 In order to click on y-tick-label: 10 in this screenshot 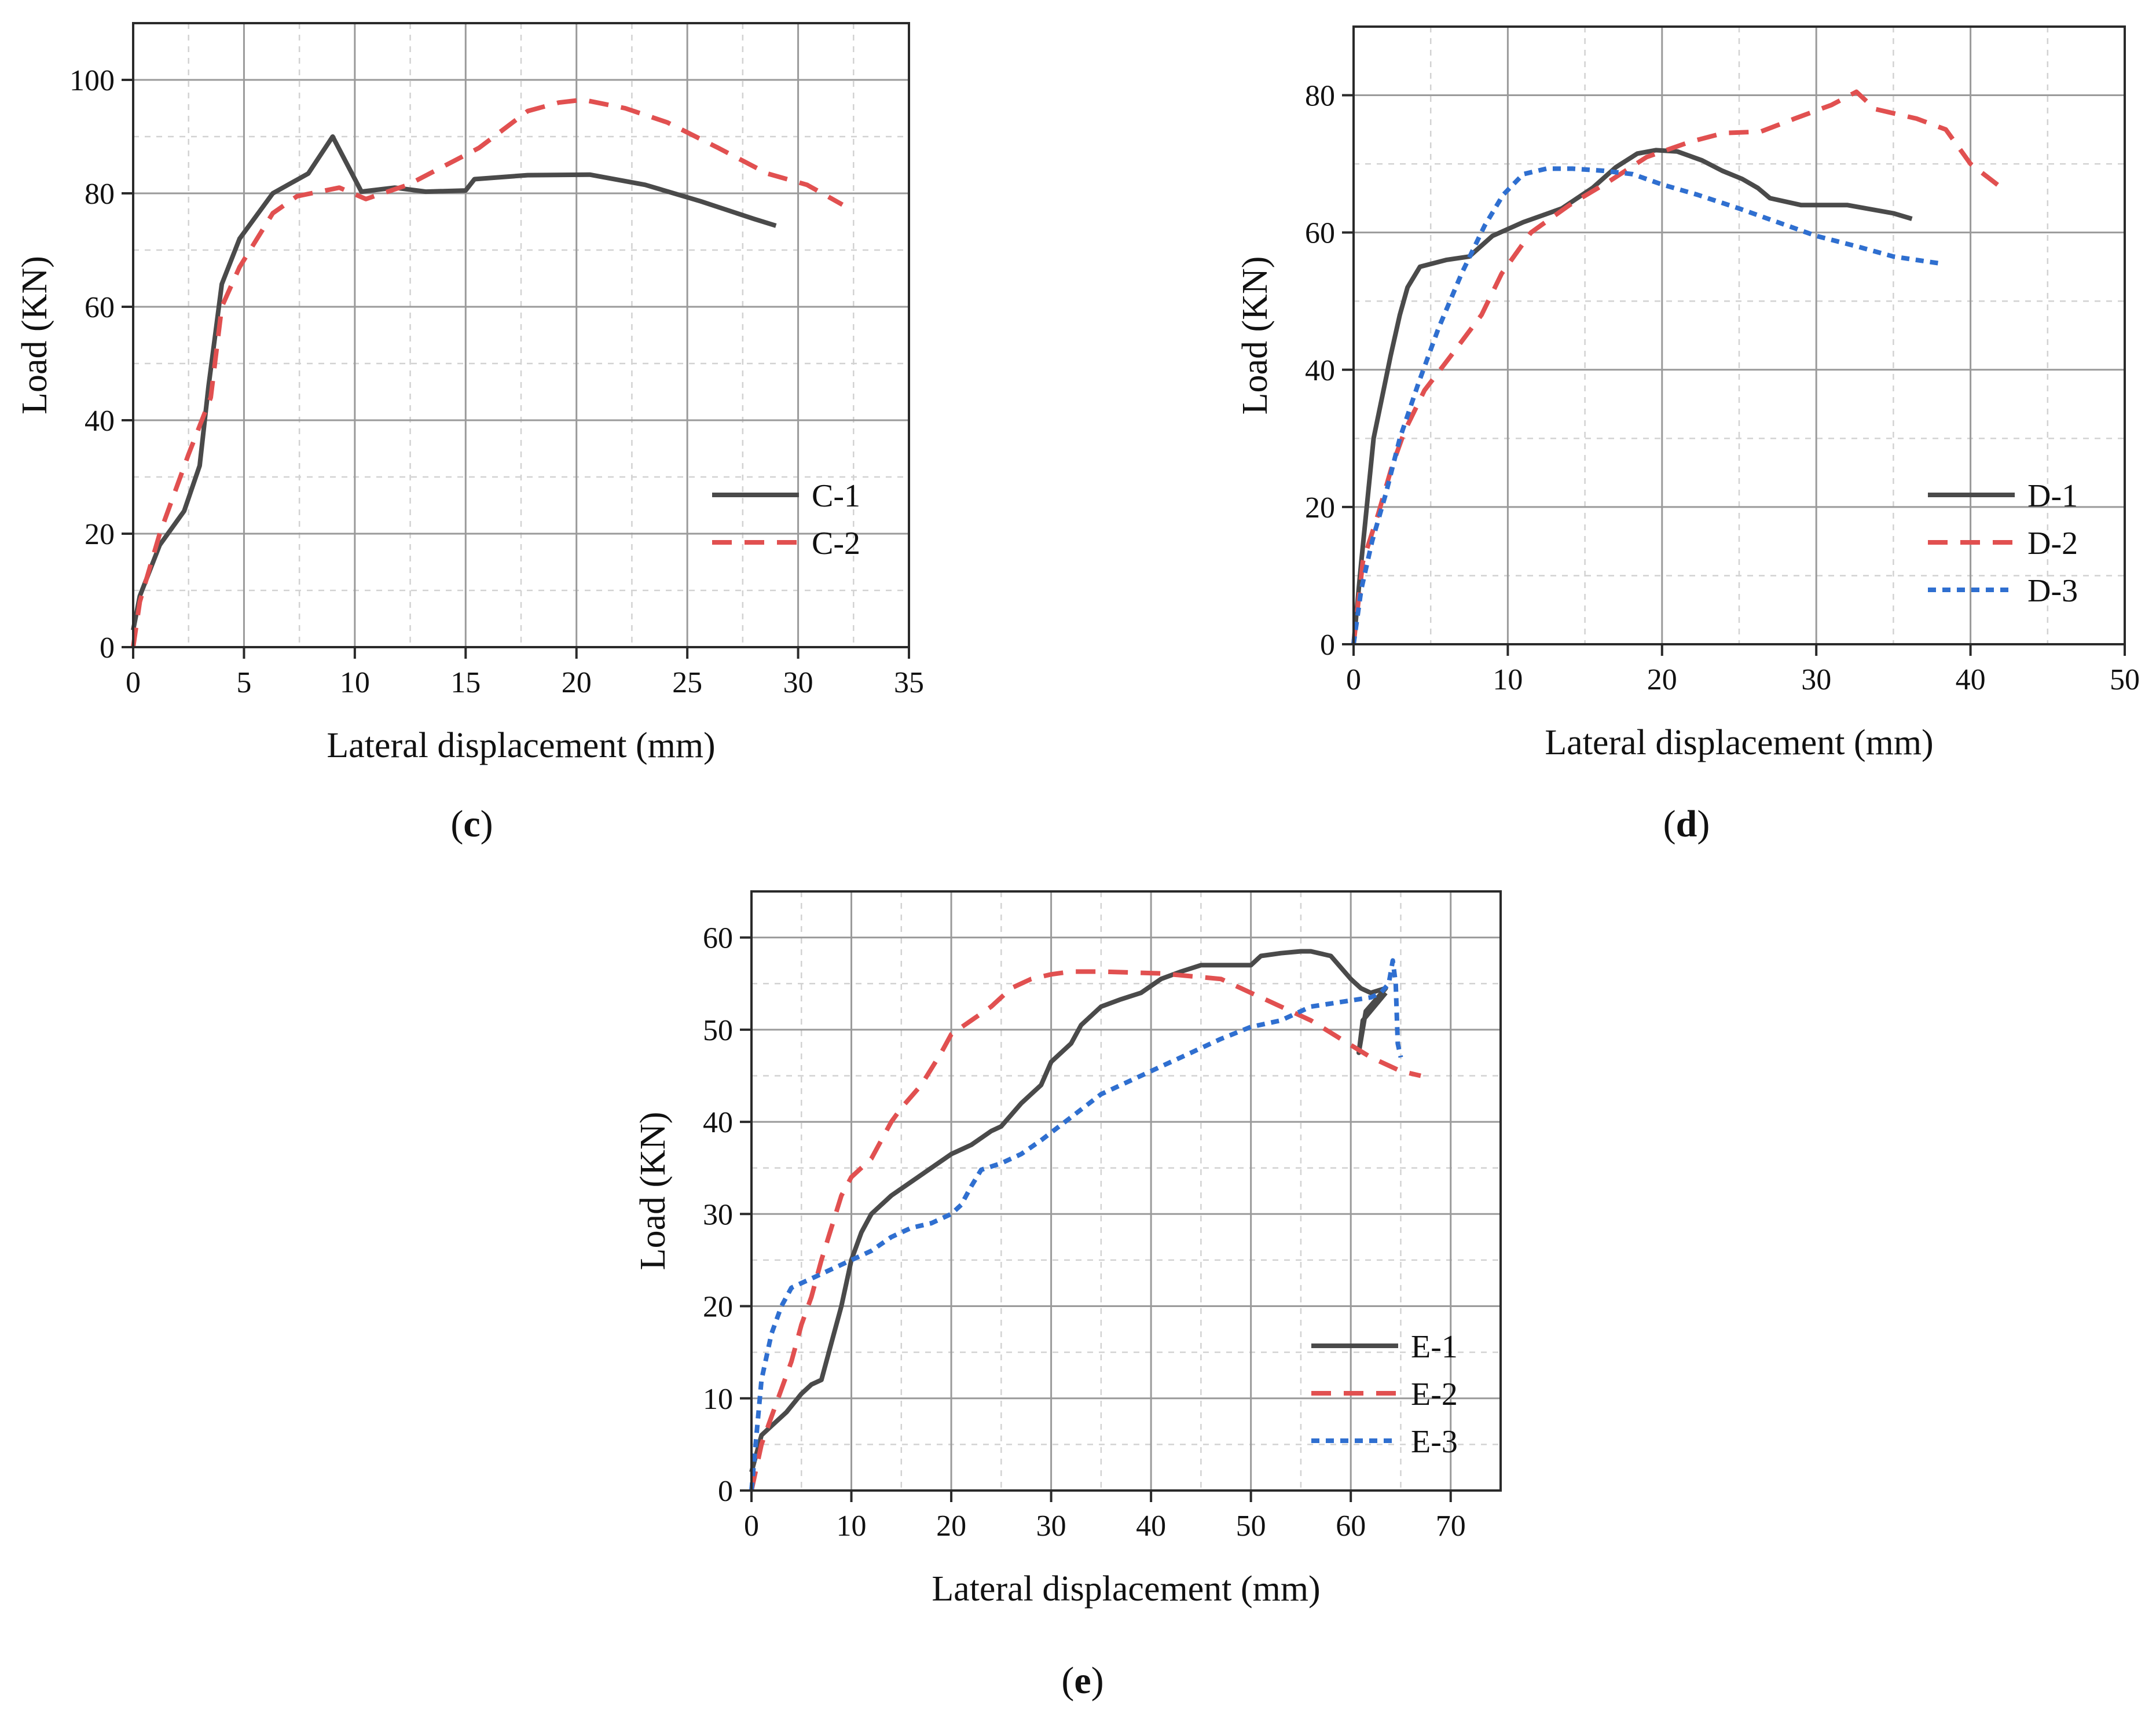, I will do `click(718, 1399)`.